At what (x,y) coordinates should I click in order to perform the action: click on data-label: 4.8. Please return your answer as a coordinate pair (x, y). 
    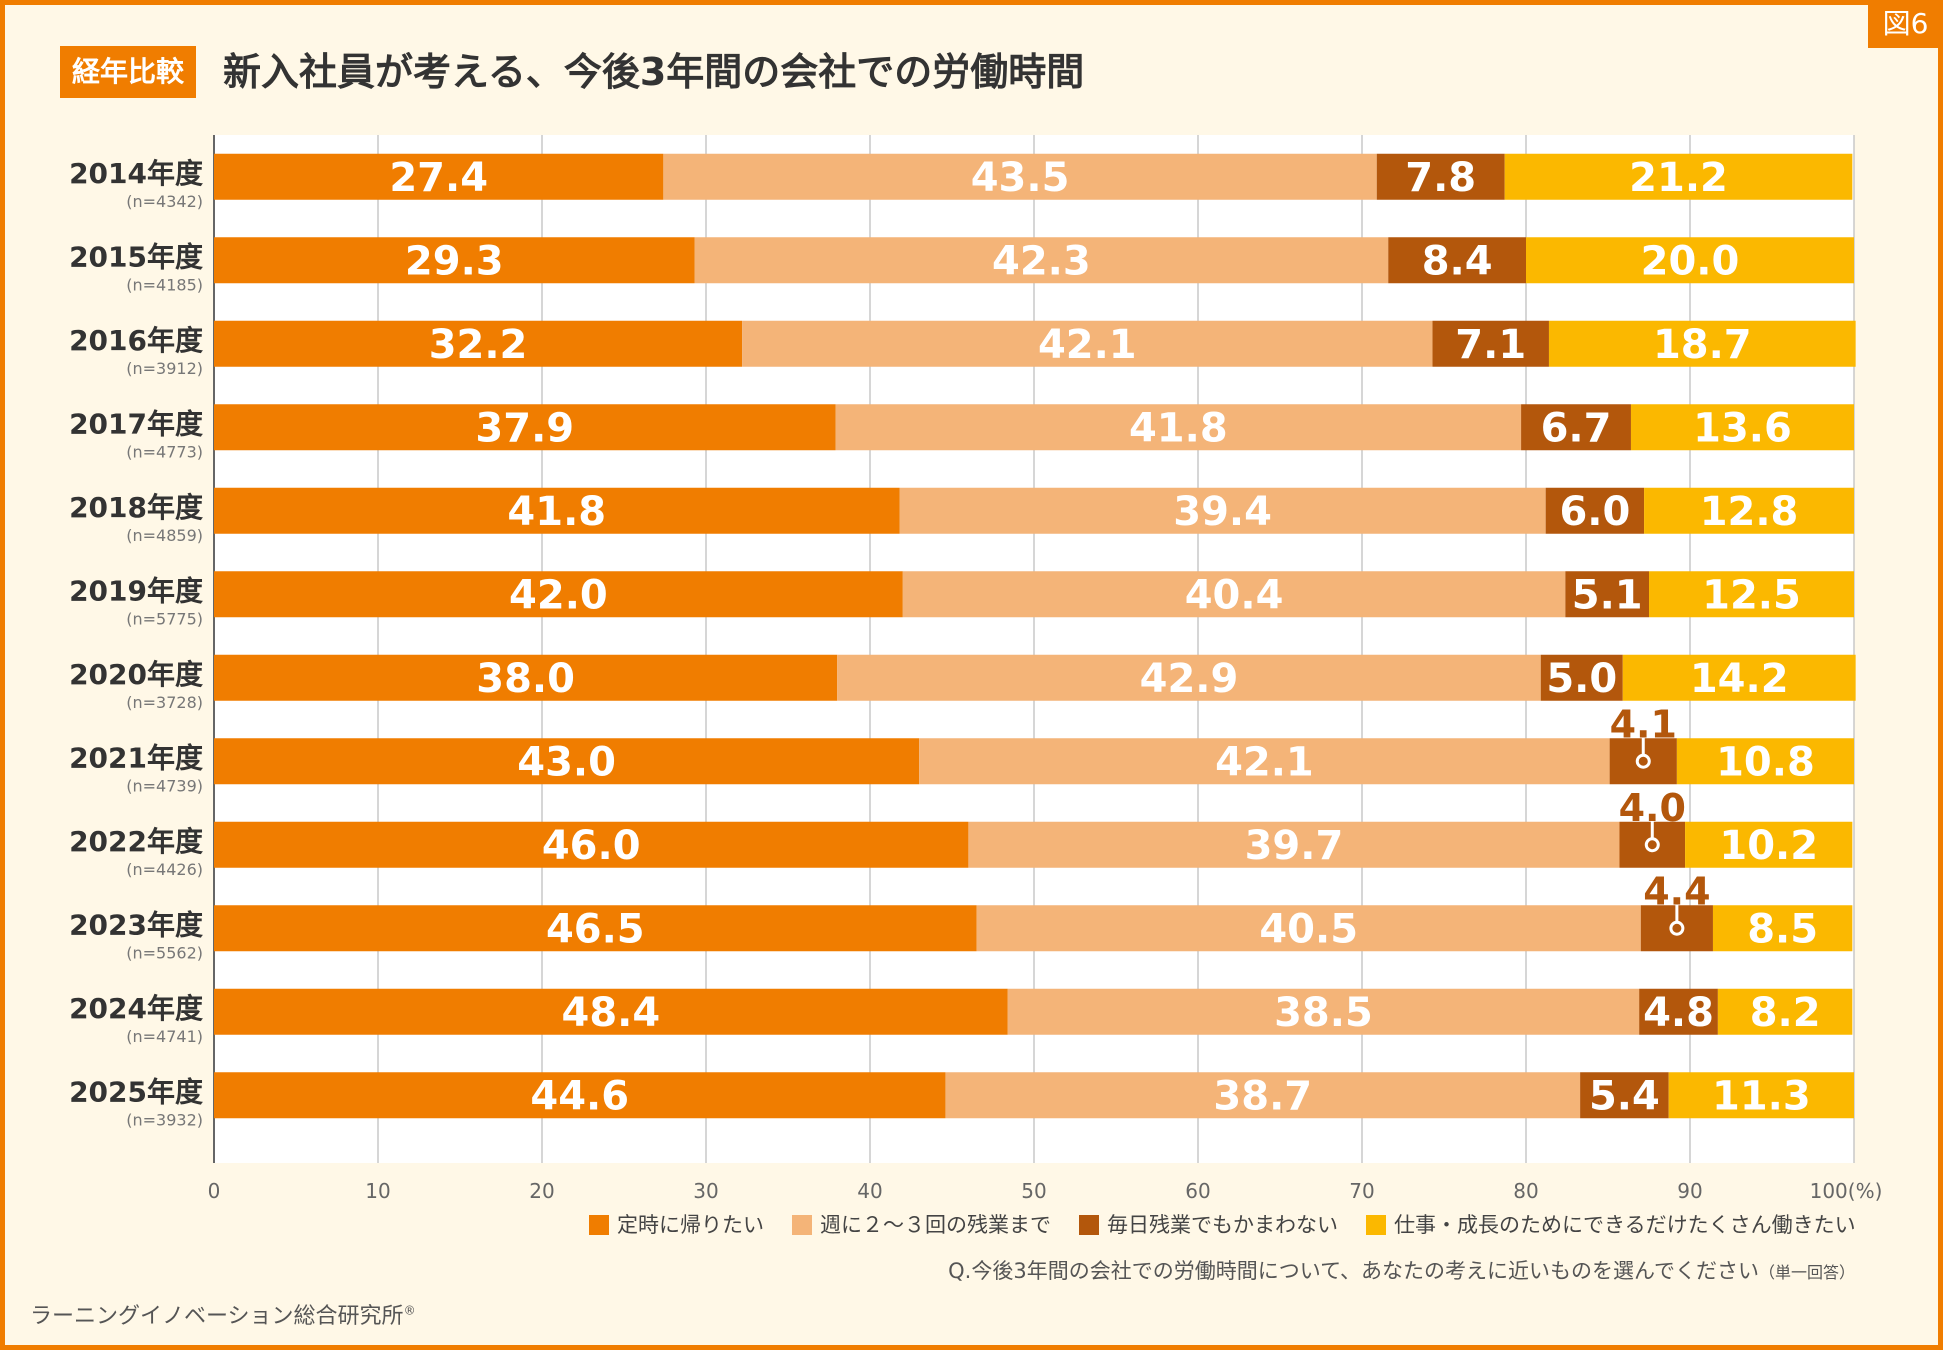
    Looking at the image, I should click on (1678, 1013).